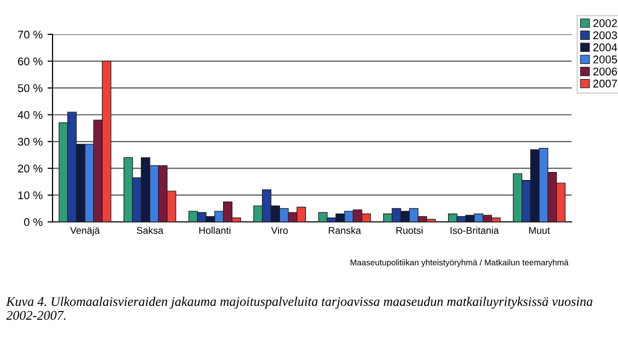 The width and height of the screenshot is (618, 344). What do you see at coordinates (345, 230) in the screenshot?
I see `x-tick-label: Ranska` at bounding box center [345, 230].